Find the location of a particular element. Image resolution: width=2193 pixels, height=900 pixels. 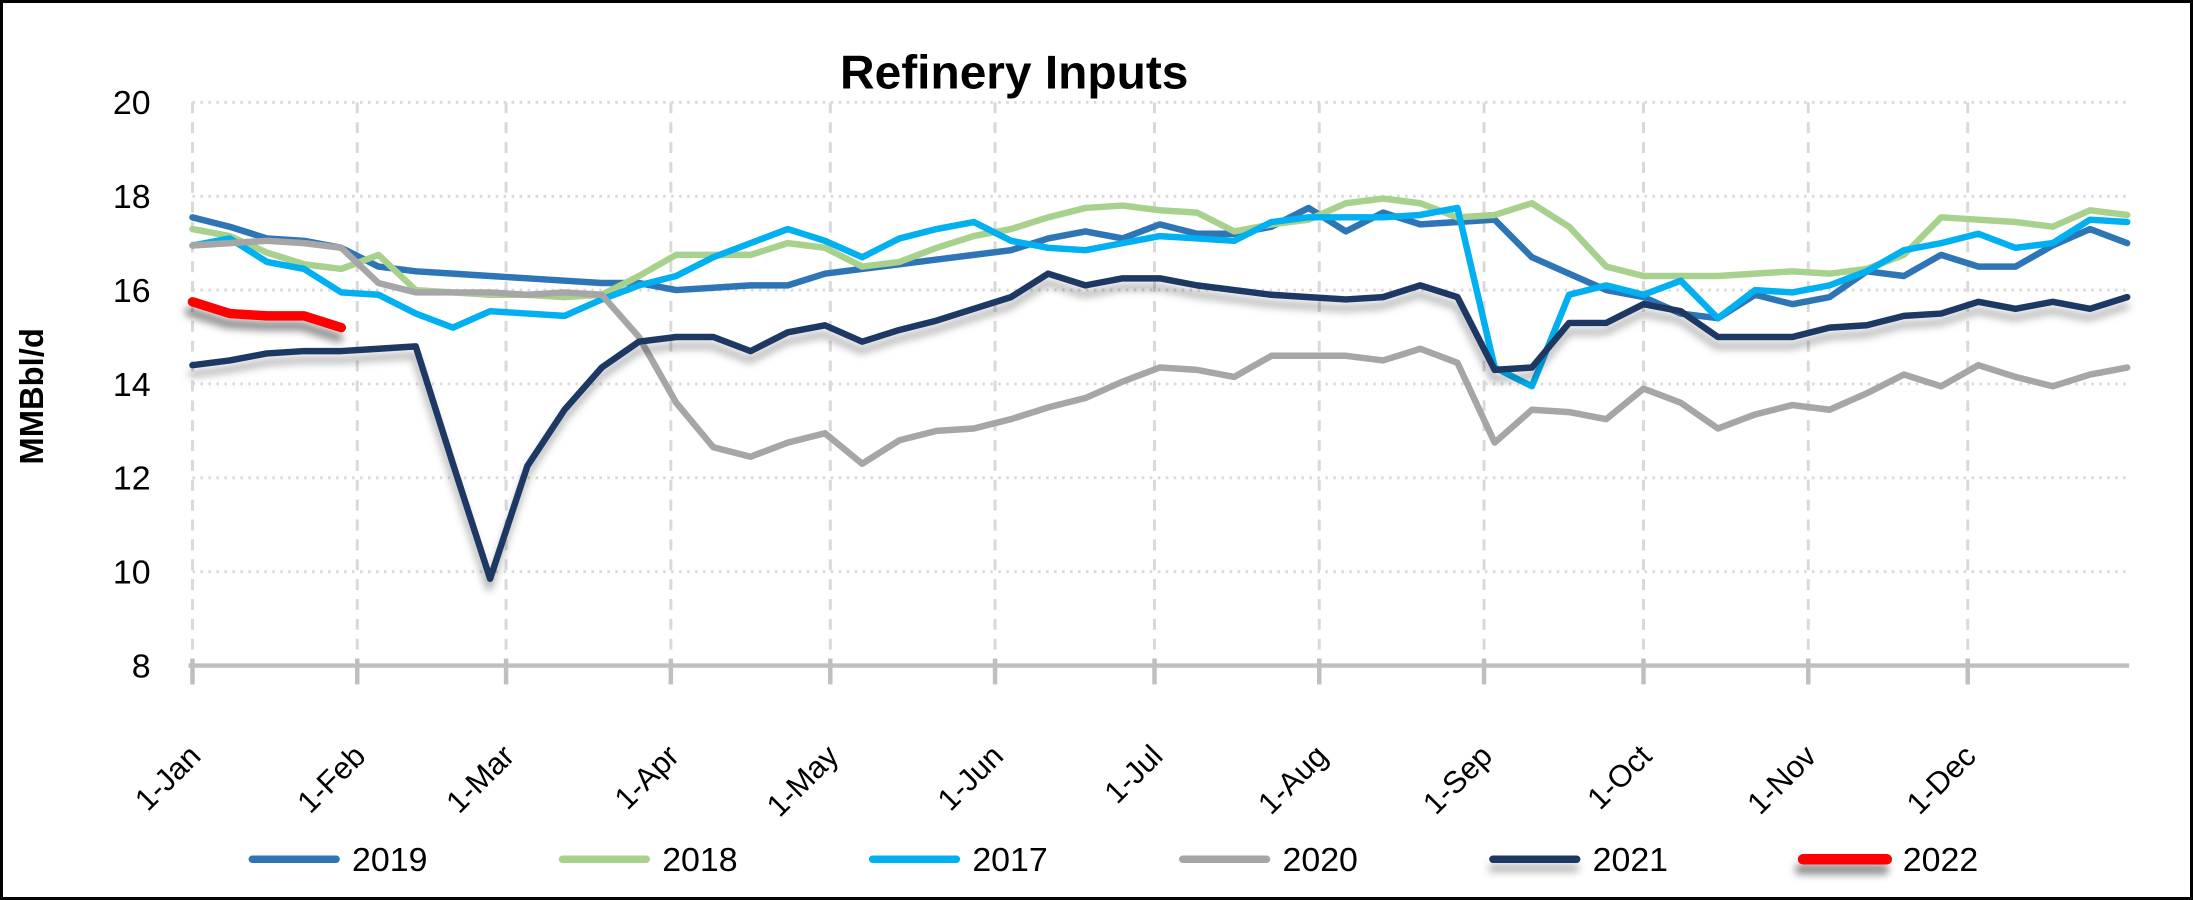

legend-item-2021: 2021 is located at coordinates (1578, 860).